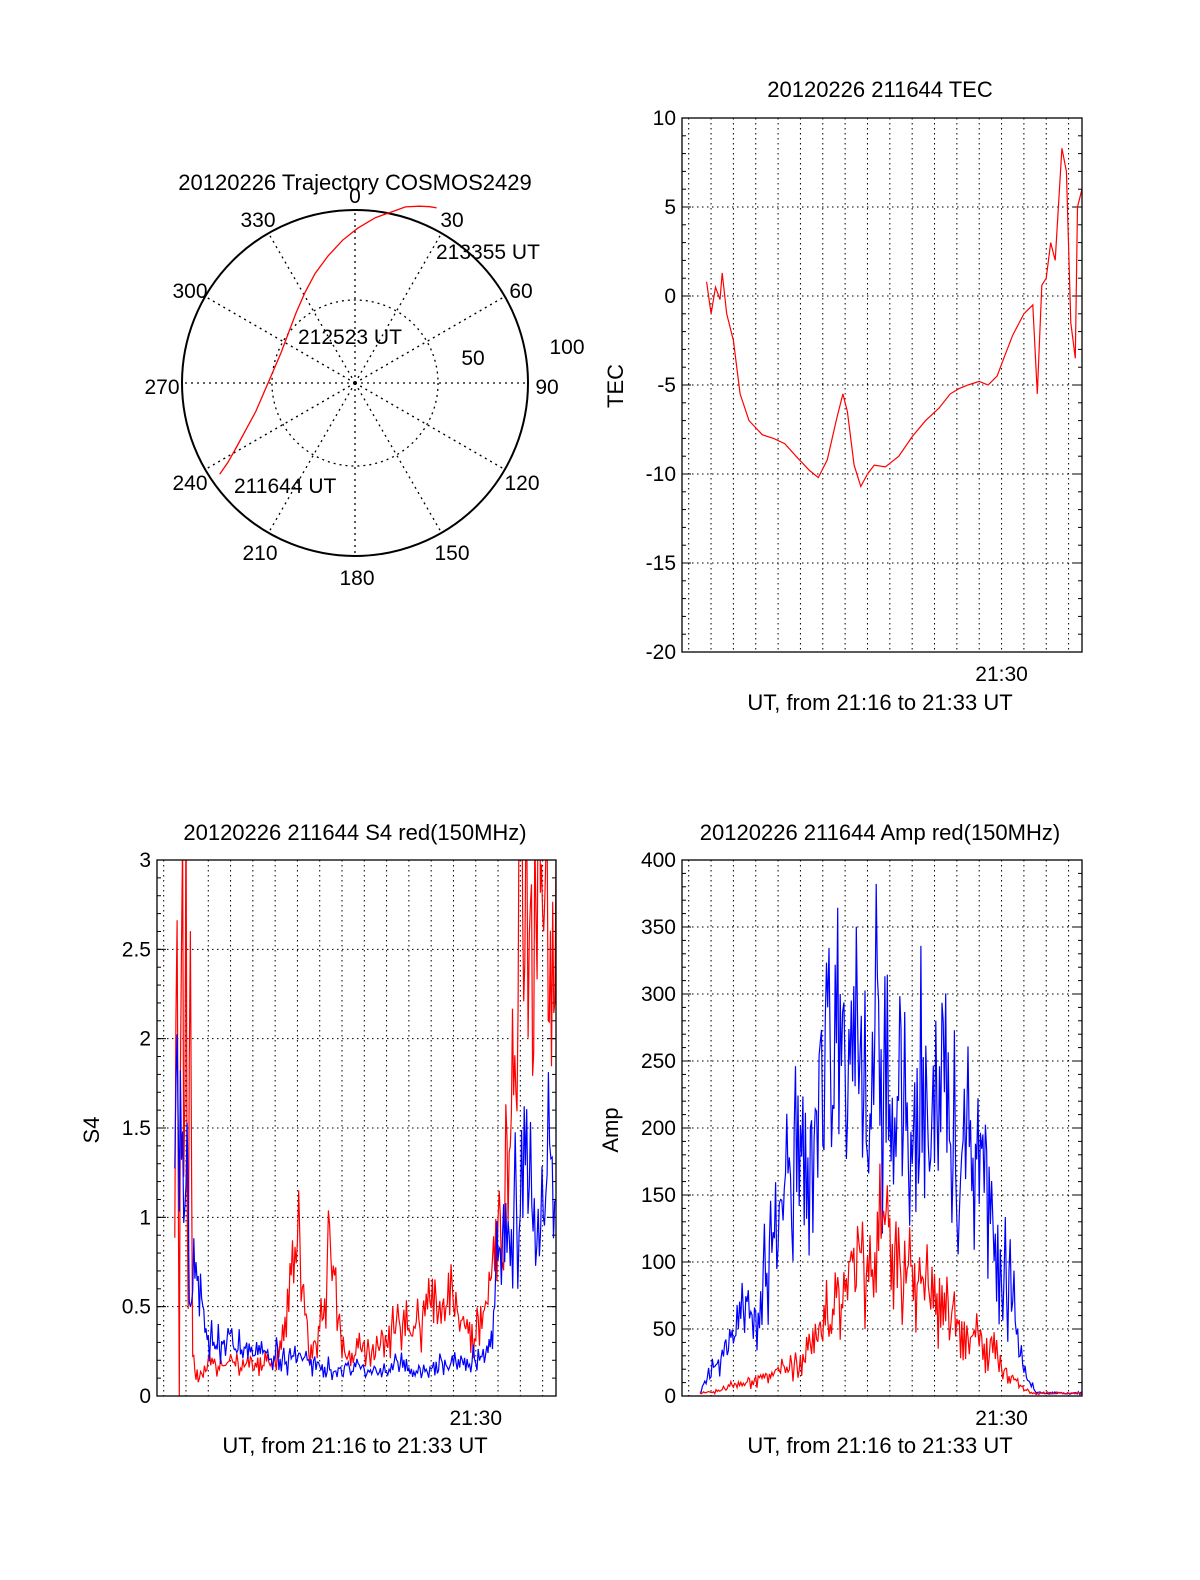 The width and height of the screenshot is (1200, 1580). What do you see at coordinates (354, 182) in the screenshot?
I see `polar-title: 20120226 Trajectory COSMOS2429` at bounding box center [354, 182].